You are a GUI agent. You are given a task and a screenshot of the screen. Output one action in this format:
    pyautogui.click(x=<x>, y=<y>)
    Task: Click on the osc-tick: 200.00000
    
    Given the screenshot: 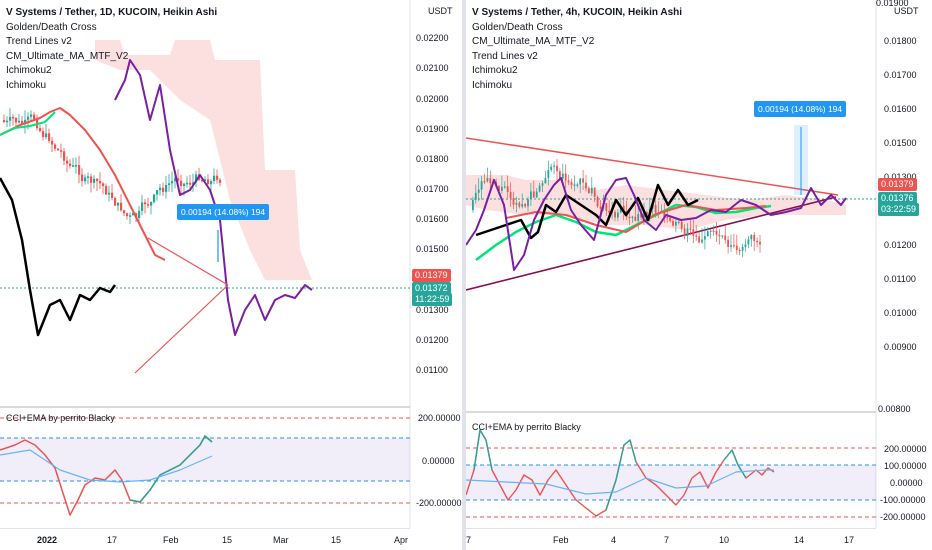 What is the action you would take?
    pyautogui.click(x=439, y=418)
    